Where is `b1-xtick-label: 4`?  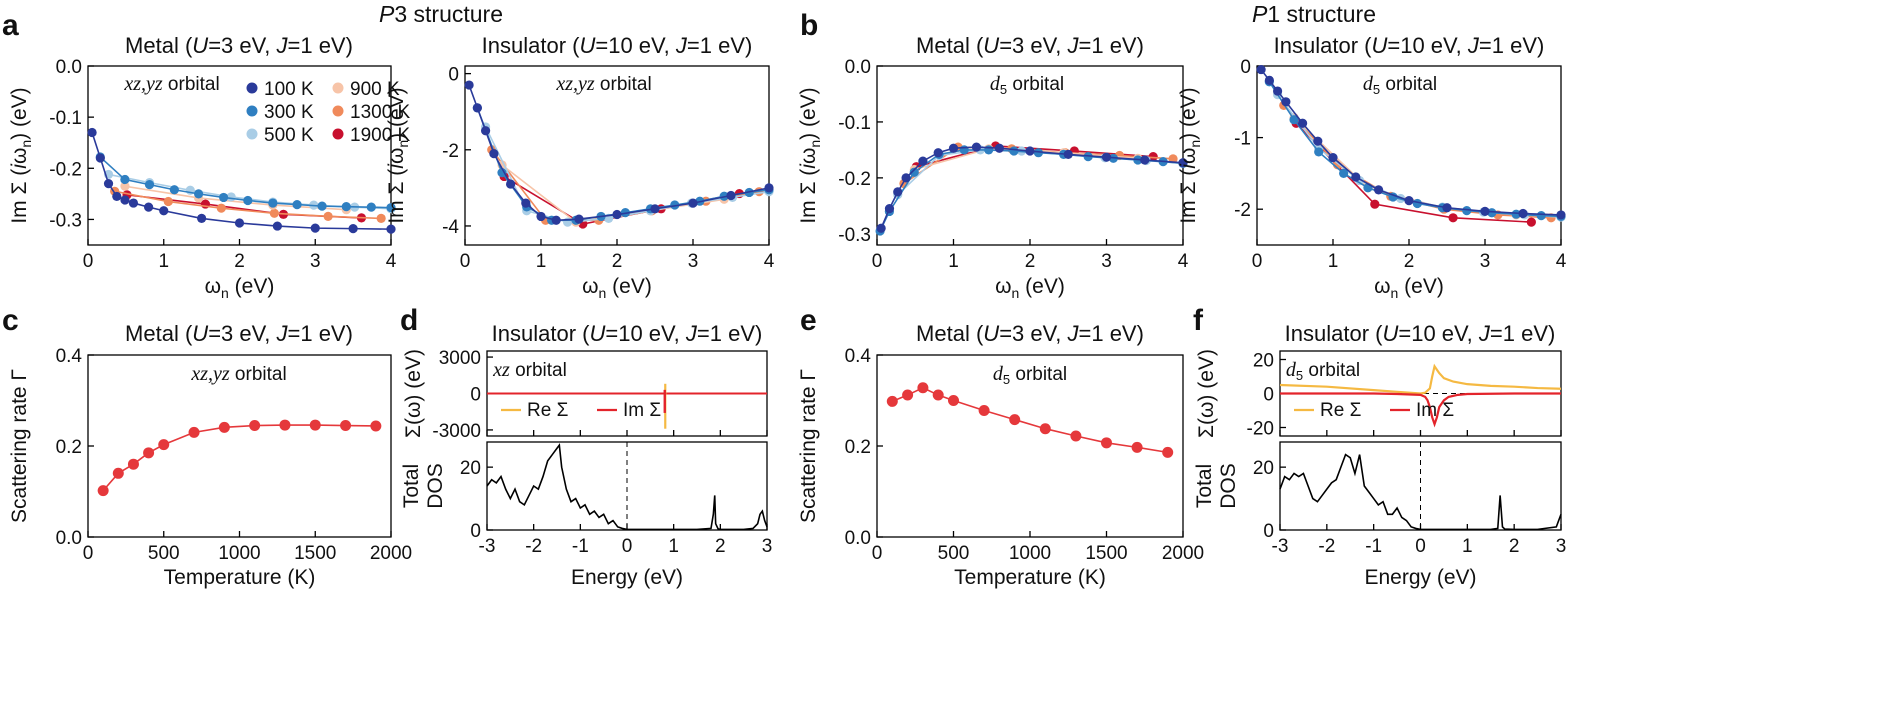
b1-xtick-label: 4 is located at coordinates (1183, 261).